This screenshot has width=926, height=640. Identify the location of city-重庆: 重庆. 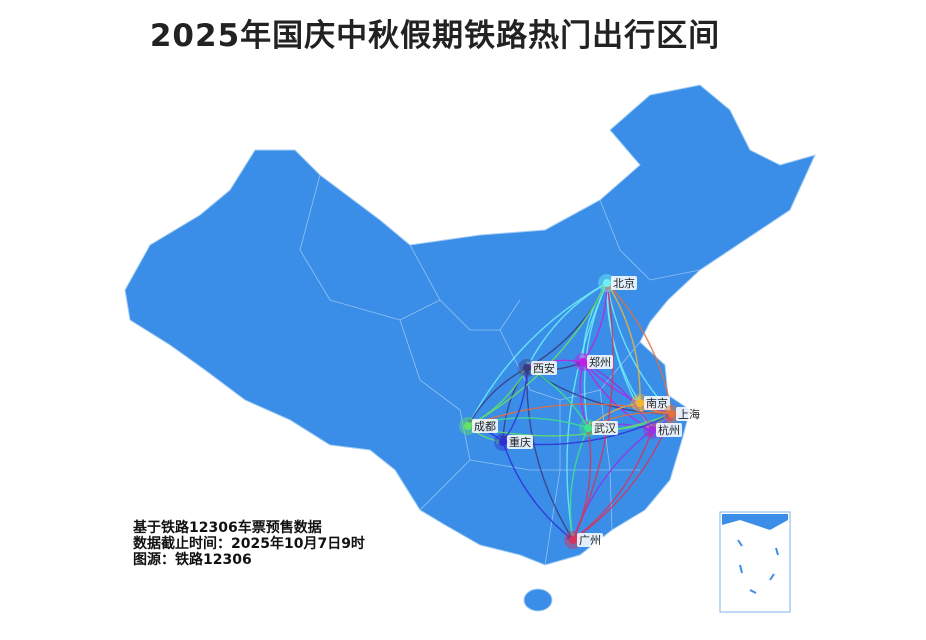
(513, 442).